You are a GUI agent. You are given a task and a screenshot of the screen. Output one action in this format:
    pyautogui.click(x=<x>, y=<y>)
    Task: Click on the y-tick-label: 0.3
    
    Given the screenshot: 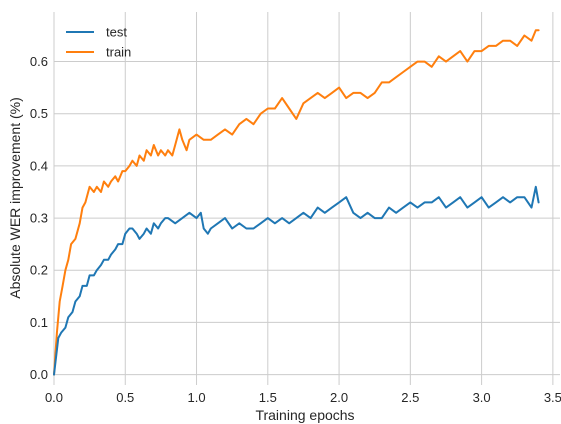 What is the action you would take?
    pyautogui.click(x=39, y=218)
    